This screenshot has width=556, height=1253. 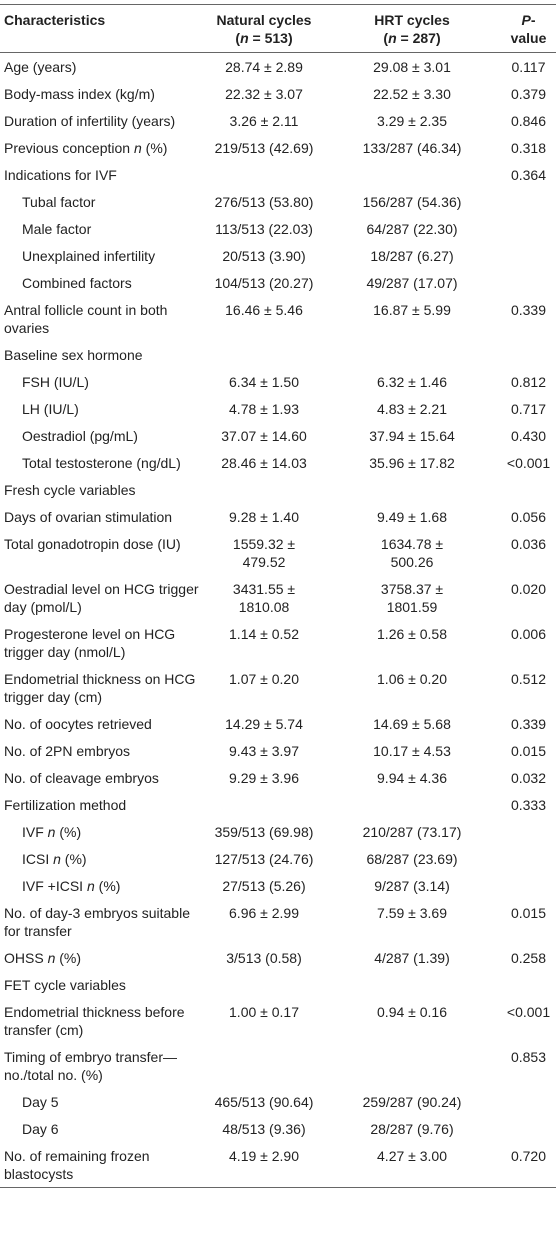 I want to click on table-cell: 210/287 (73.17), so click(x=412, y=831).